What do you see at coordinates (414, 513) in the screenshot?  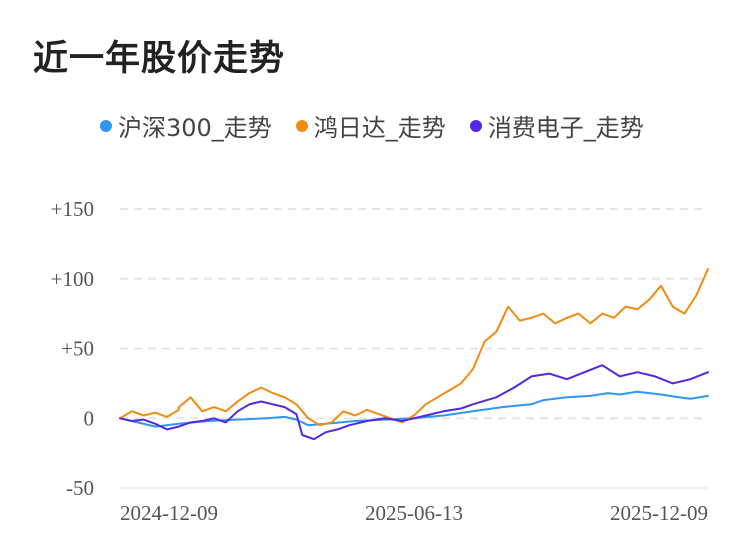 I see `x-tick-label: 2025-06-13` at bounding box center [414, 513].